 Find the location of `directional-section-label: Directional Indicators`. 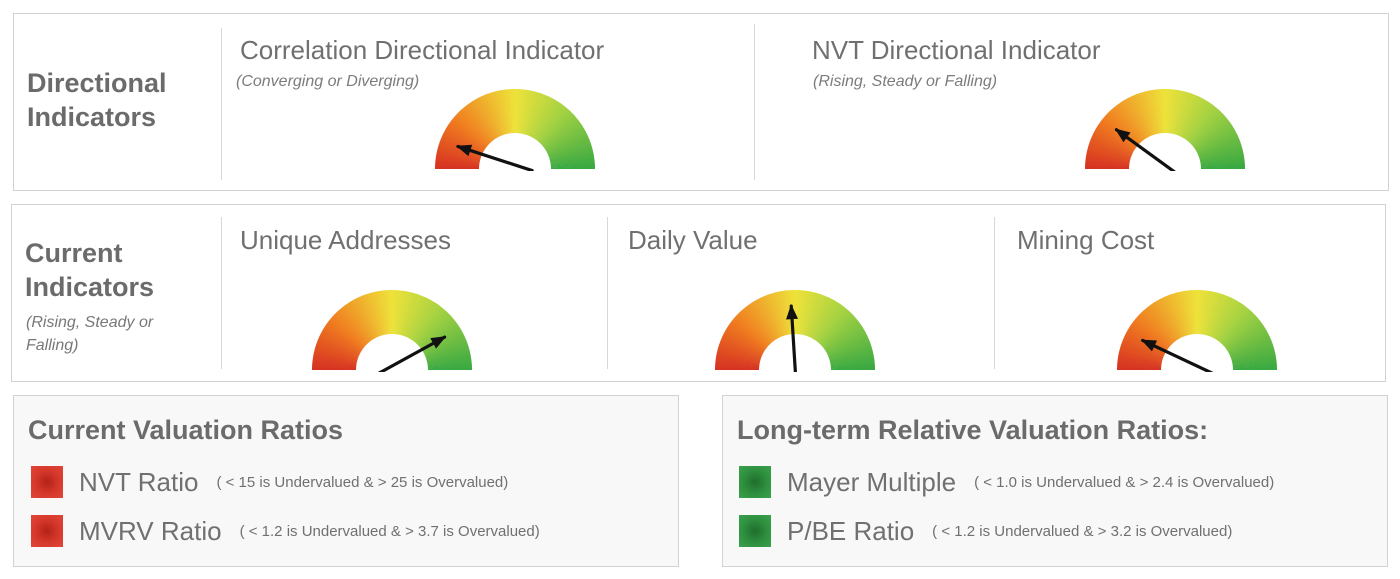

directional-section-label: Directional Indicators is located at coordinates (97, 100).